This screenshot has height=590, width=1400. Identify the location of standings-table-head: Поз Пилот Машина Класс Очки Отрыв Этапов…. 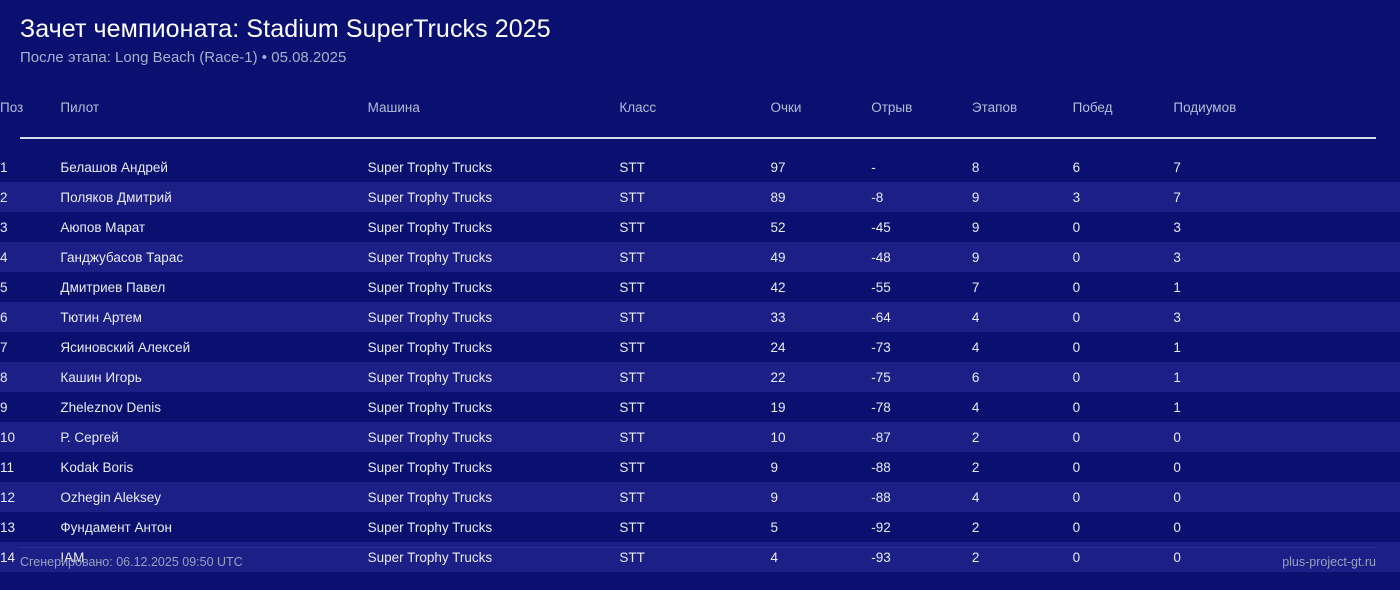
(700, 124).